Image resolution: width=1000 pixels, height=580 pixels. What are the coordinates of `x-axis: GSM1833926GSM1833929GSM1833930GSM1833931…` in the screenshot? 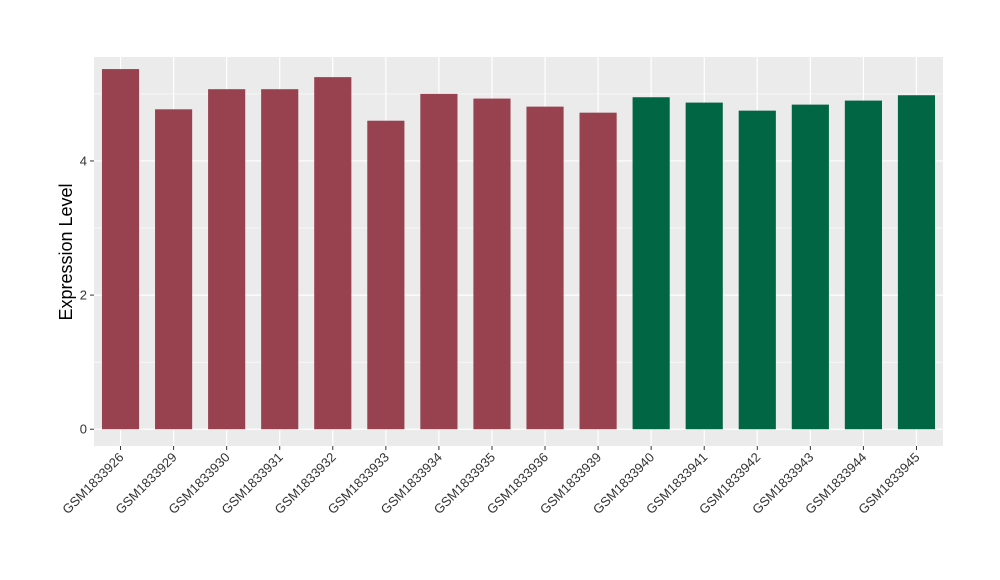 It's located at (491, 481).